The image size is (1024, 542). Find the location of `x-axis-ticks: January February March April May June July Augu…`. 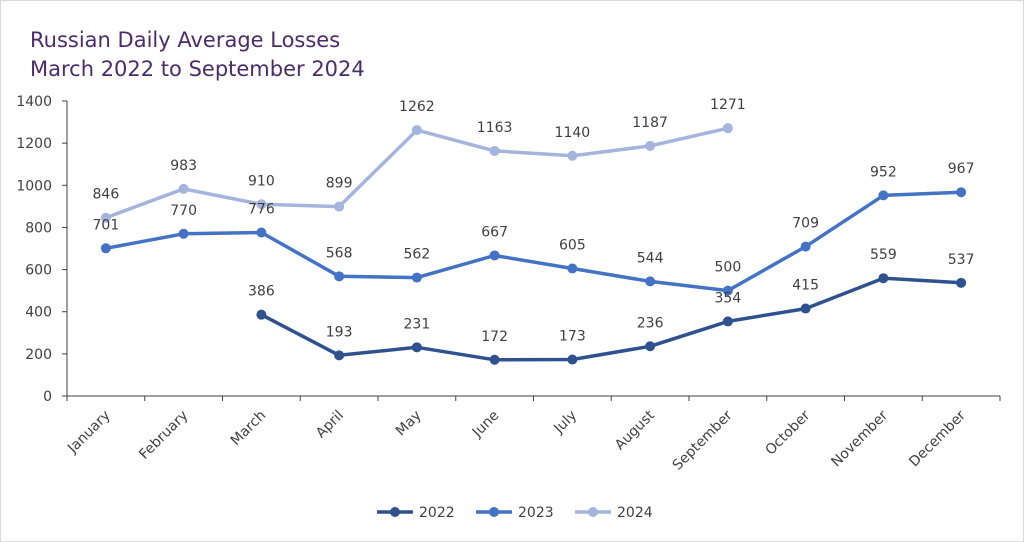

x-axis-ticks: January February March April May June July Augu… is located at coordinates (532, 435).